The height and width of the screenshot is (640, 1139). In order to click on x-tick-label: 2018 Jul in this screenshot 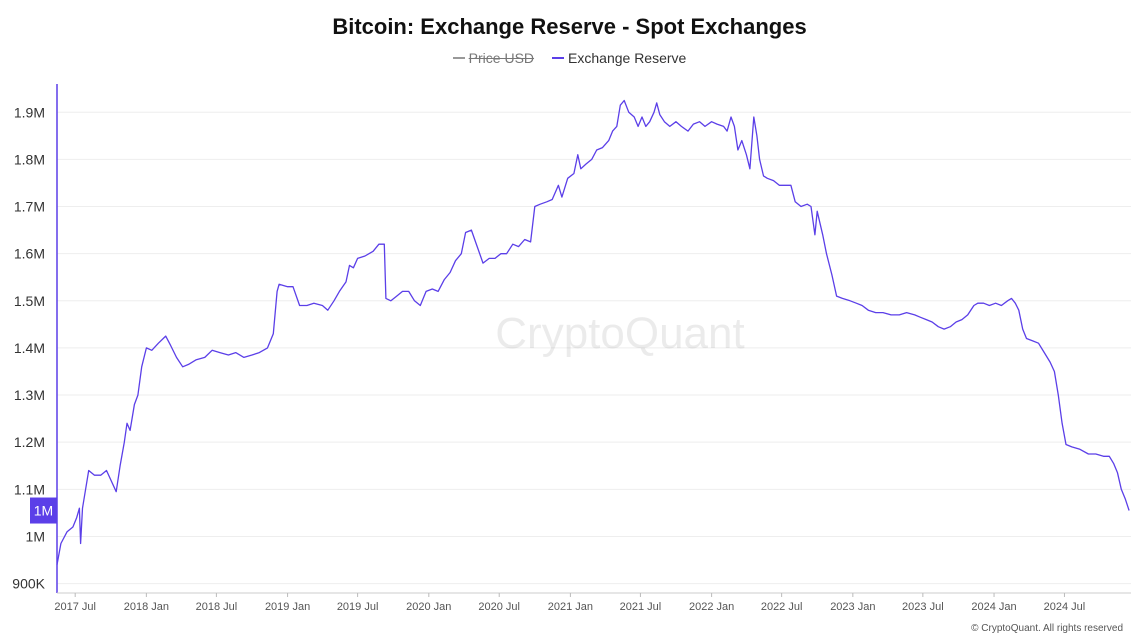, I will do `click(217, 607)`.